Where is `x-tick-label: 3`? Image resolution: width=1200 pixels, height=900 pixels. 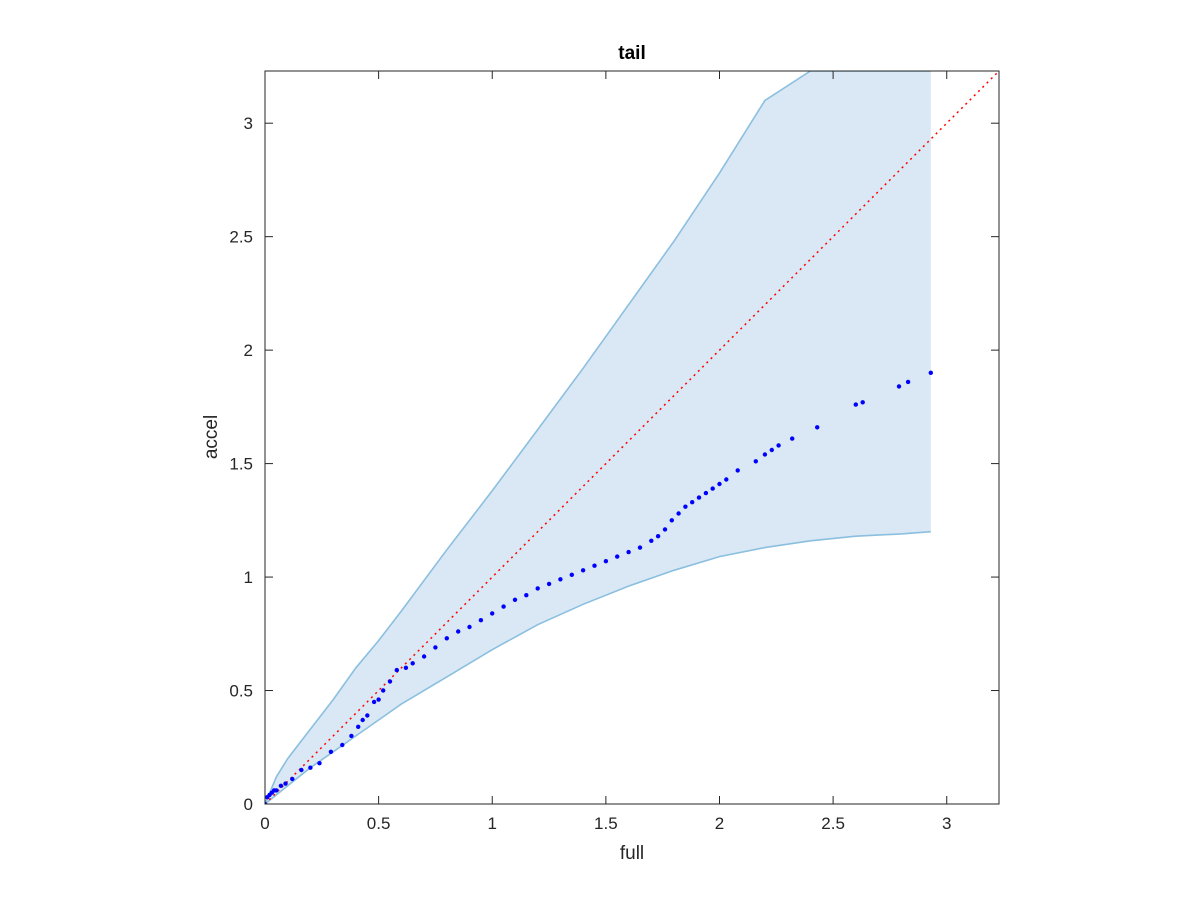 x-tick-label: 3 is located at coordinates (946, 823).